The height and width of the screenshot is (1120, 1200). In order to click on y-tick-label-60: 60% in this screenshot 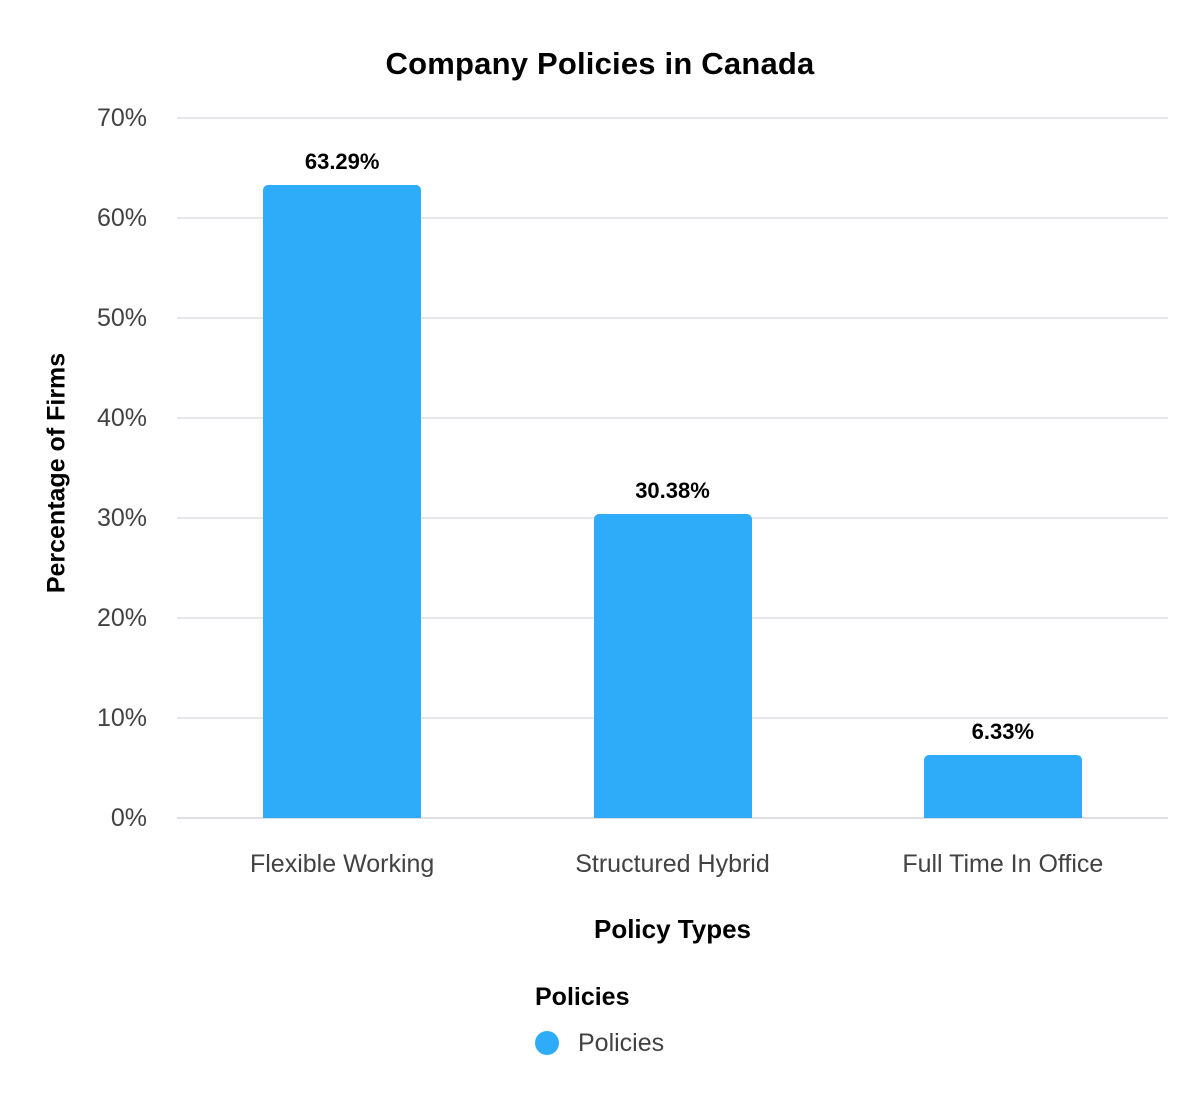, I will do `click(121, 218)`.